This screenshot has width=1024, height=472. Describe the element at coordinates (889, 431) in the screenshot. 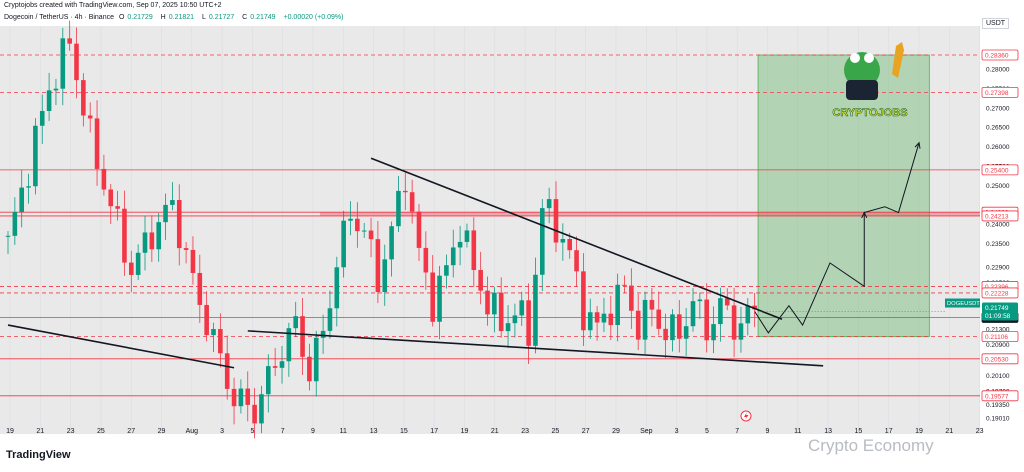

I see `x-tick-label: 17` at that location.